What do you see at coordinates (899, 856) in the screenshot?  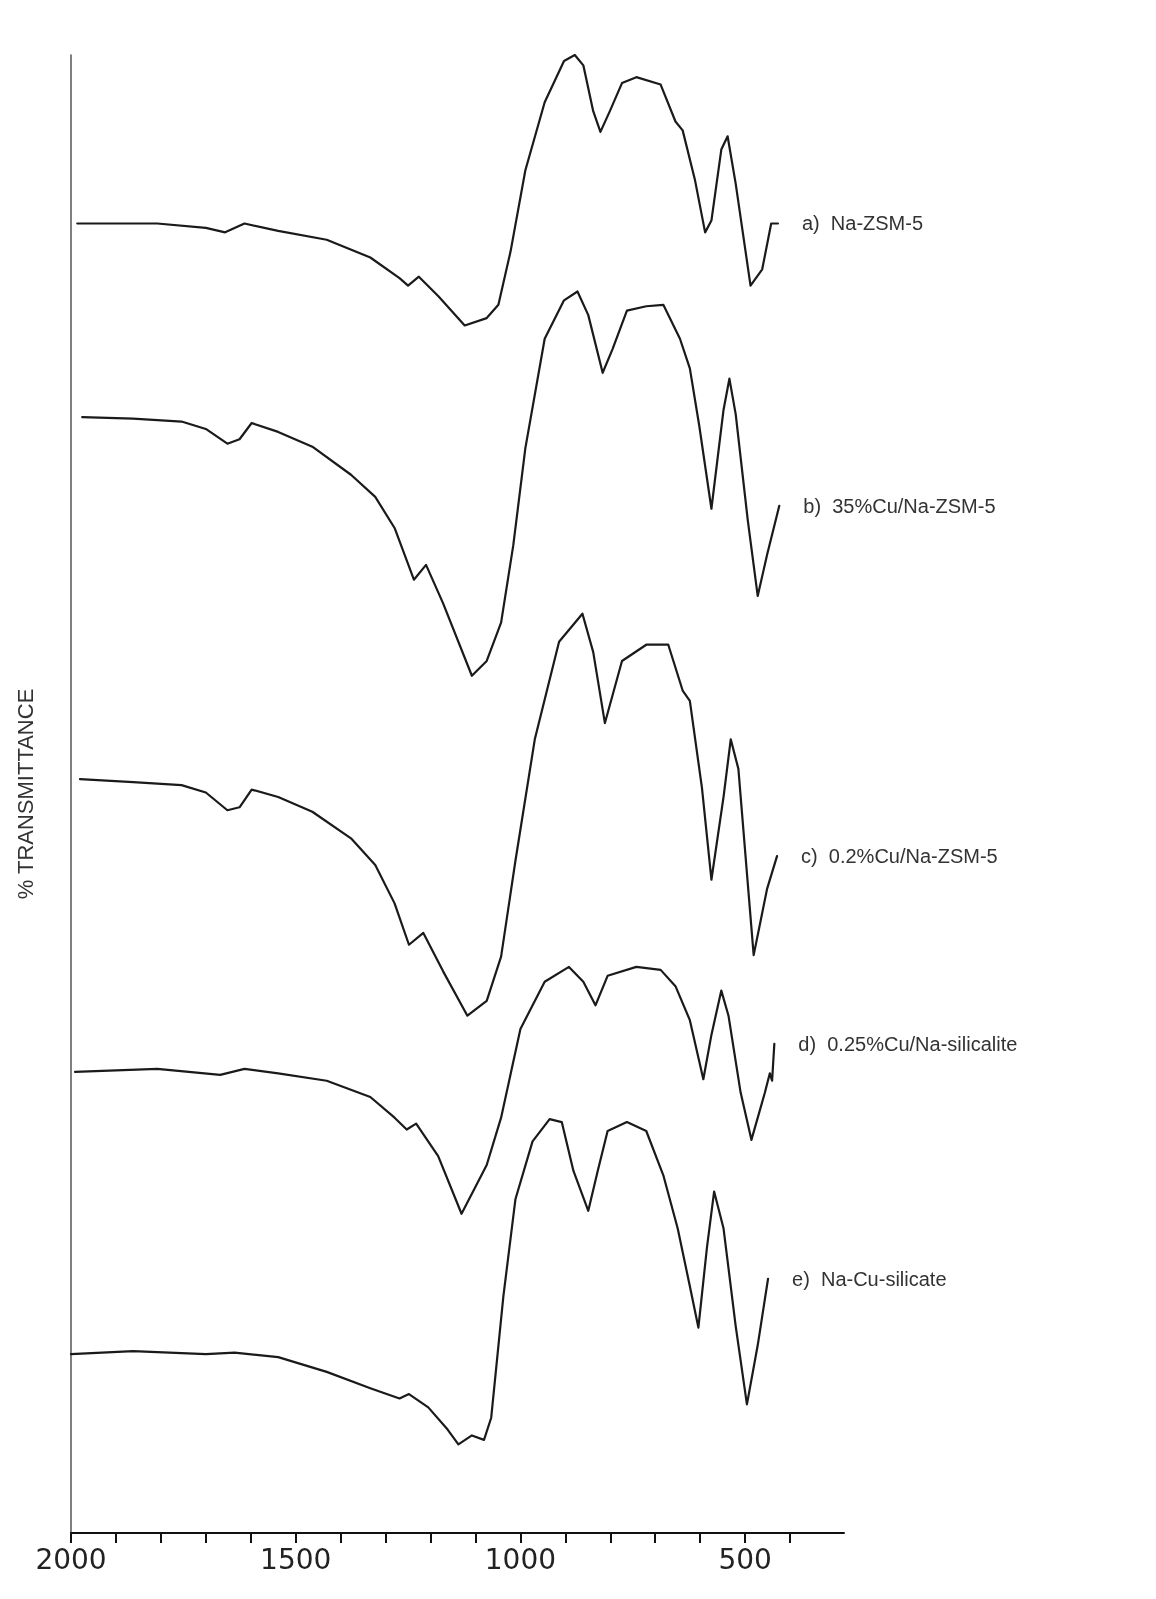 I see `series-label: c) 0.2%Cu/Na-ZSM-5` at bounding box center [899, 856].